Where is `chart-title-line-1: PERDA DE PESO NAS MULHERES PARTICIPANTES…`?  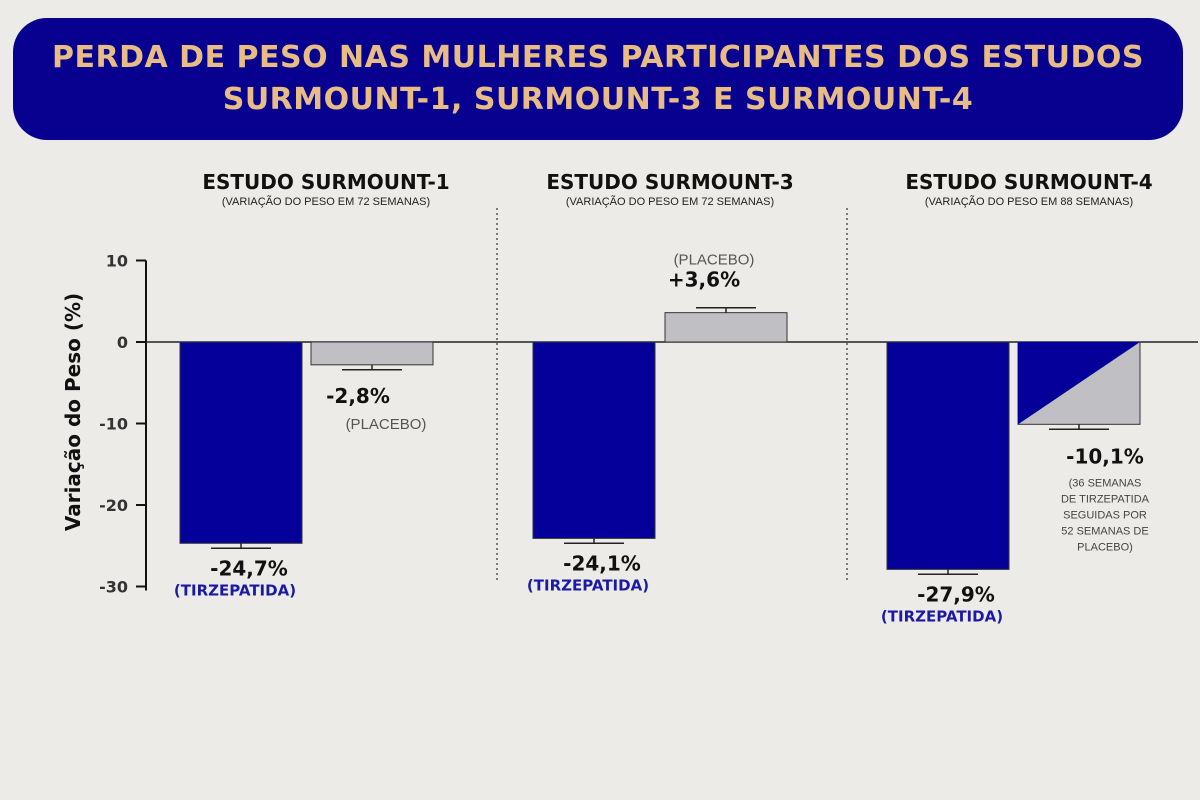
chart-title-line-1: PERDA DE PESO NAS MULHERES PARTICIPANTES… is located at coordinates (598, 57).